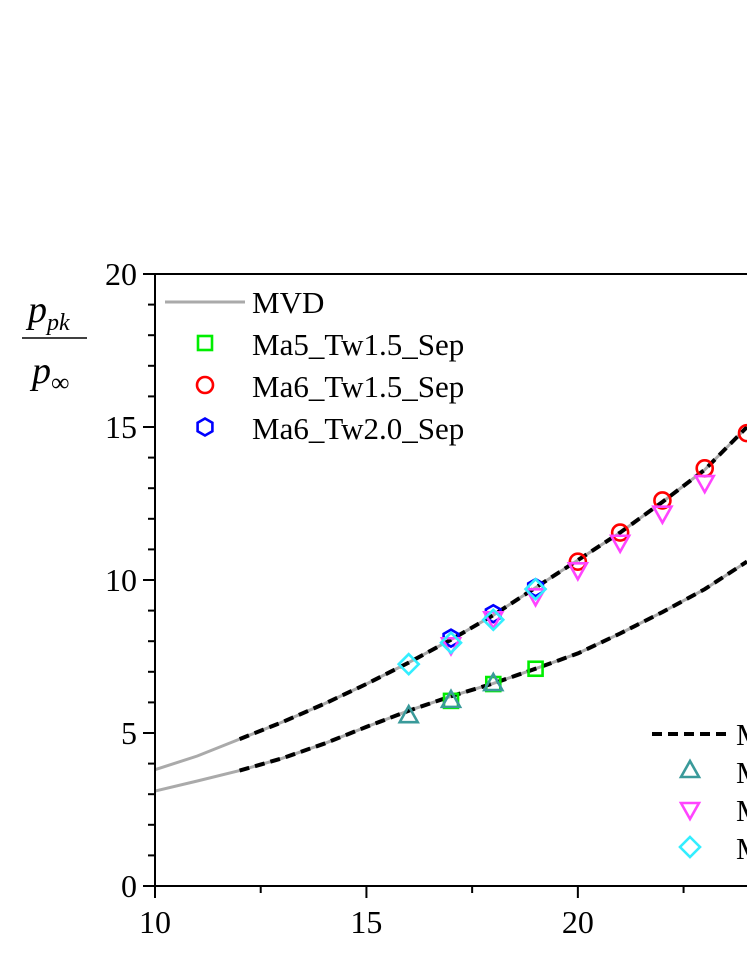 The width and height of the screenshot is (747, 967). Describe the element at coordinates (155, 922) in the screenshot. I see `x-tick-label: 10` at that location.